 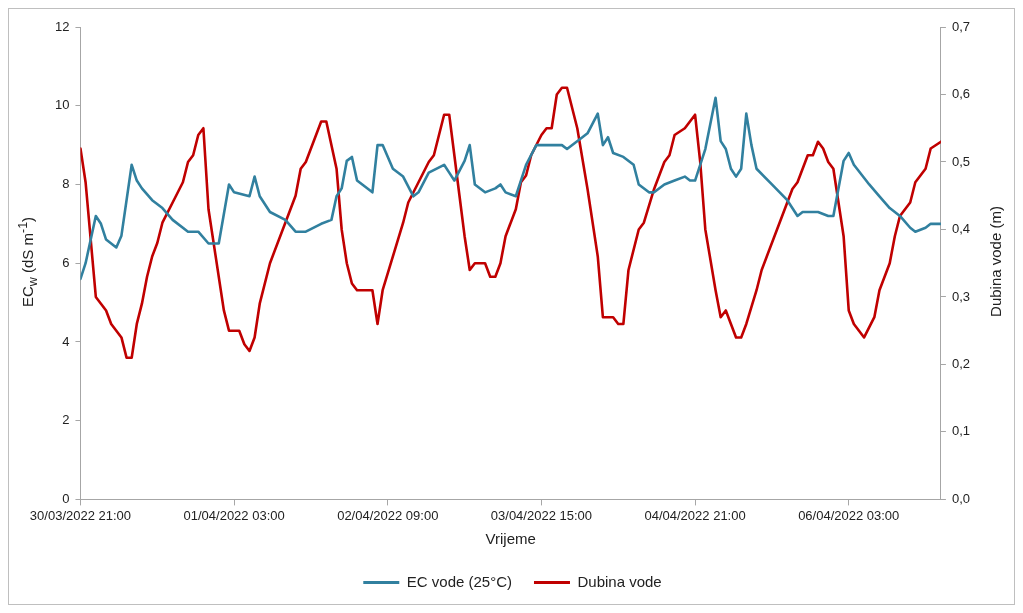 What do you see at coordinates (961, 161) in the screenshot?
I see `y2-tick-label: 0,5` at bounding box center [961, 161].